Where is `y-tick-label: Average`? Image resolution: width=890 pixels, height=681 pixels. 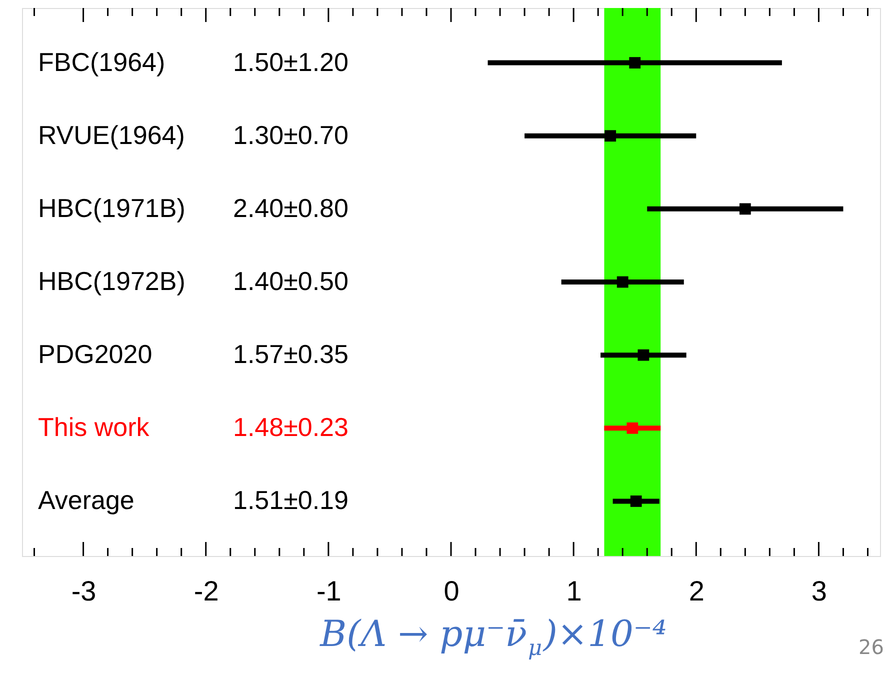
y-tick-label: Average is located at coordinates (86, 500).